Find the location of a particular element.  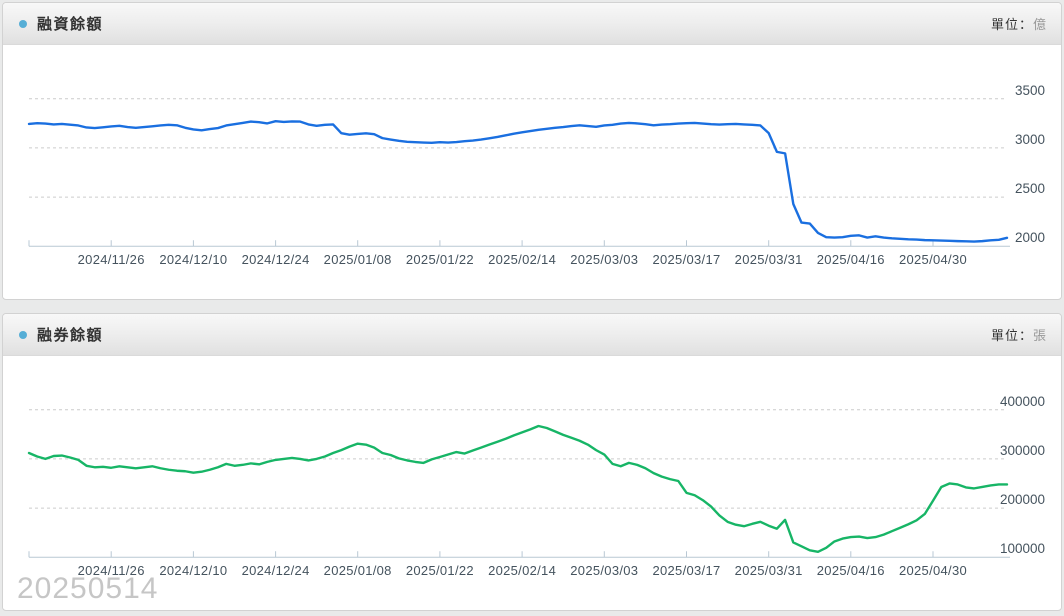

unit-label-financing: 單位：億 is located at coordinates (1019, 23).